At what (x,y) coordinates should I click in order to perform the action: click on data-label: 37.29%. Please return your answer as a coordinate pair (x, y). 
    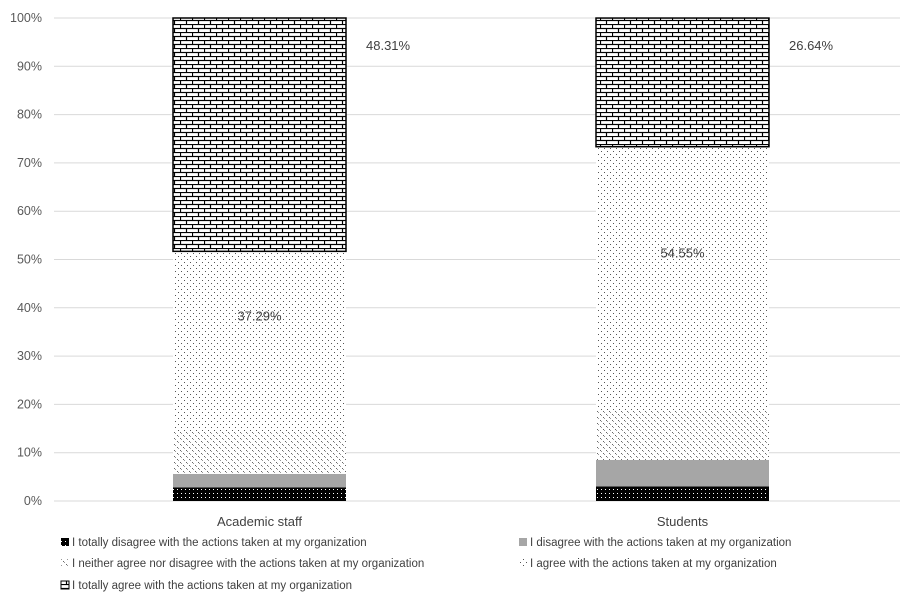
    Looking at the image, I should click on (259, 315).